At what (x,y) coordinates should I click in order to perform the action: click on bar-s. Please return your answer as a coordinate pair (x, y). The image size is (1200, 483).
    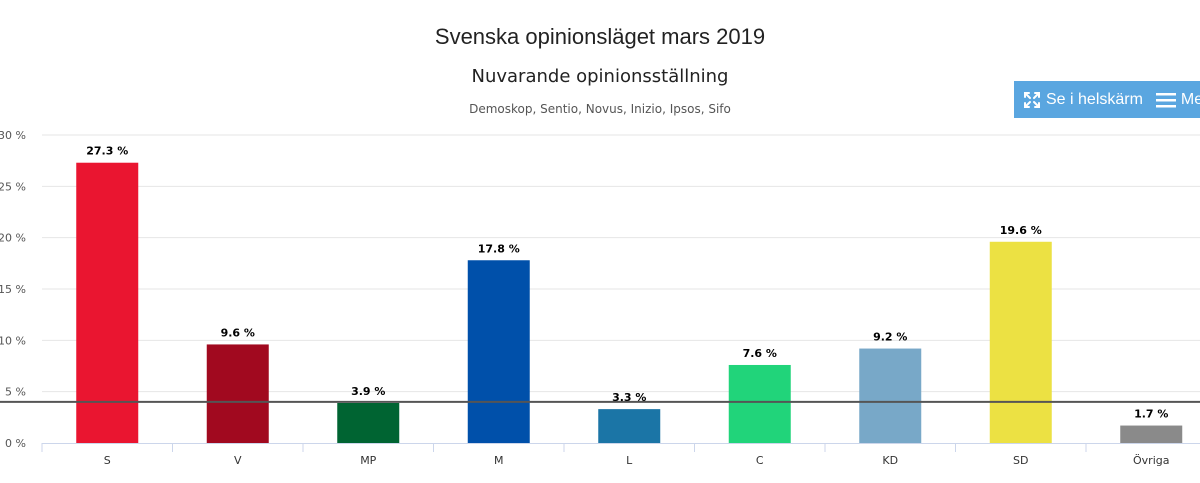
    Looking at the image, I should click on (107, 302).